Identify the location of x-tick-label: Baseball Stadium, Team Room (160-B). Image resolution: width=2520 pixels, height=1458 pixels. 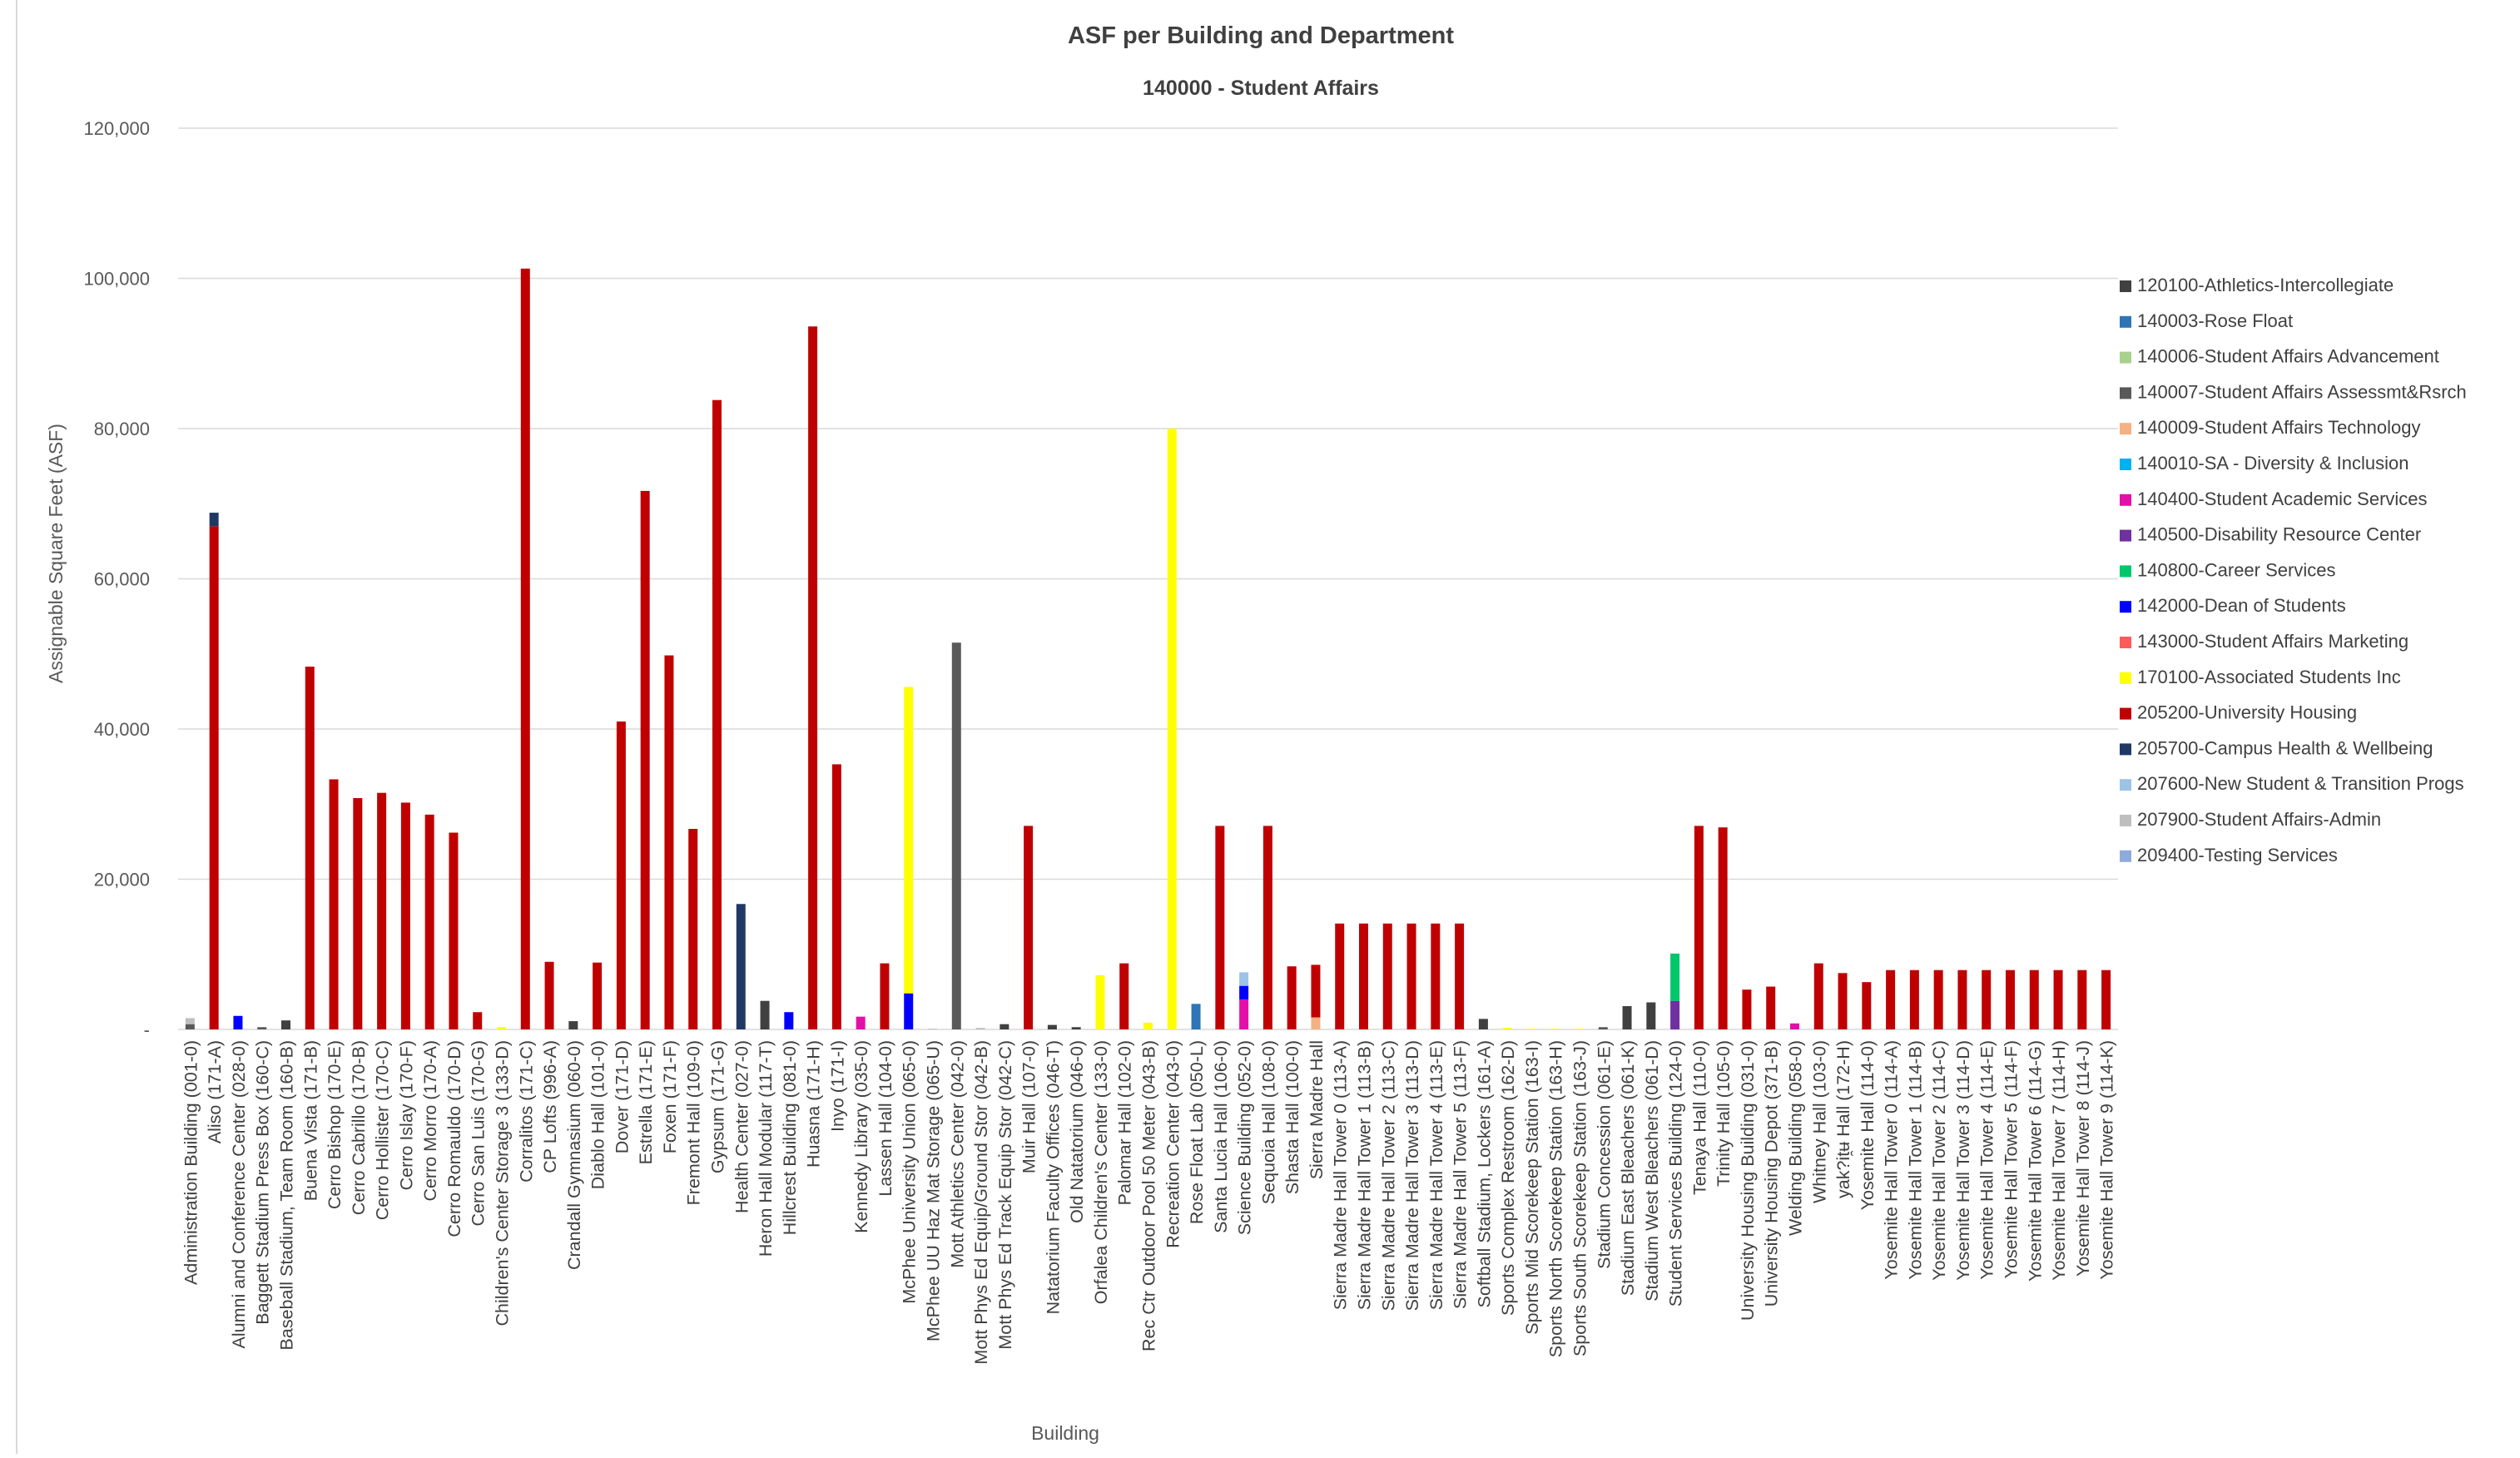
(287, 1195).